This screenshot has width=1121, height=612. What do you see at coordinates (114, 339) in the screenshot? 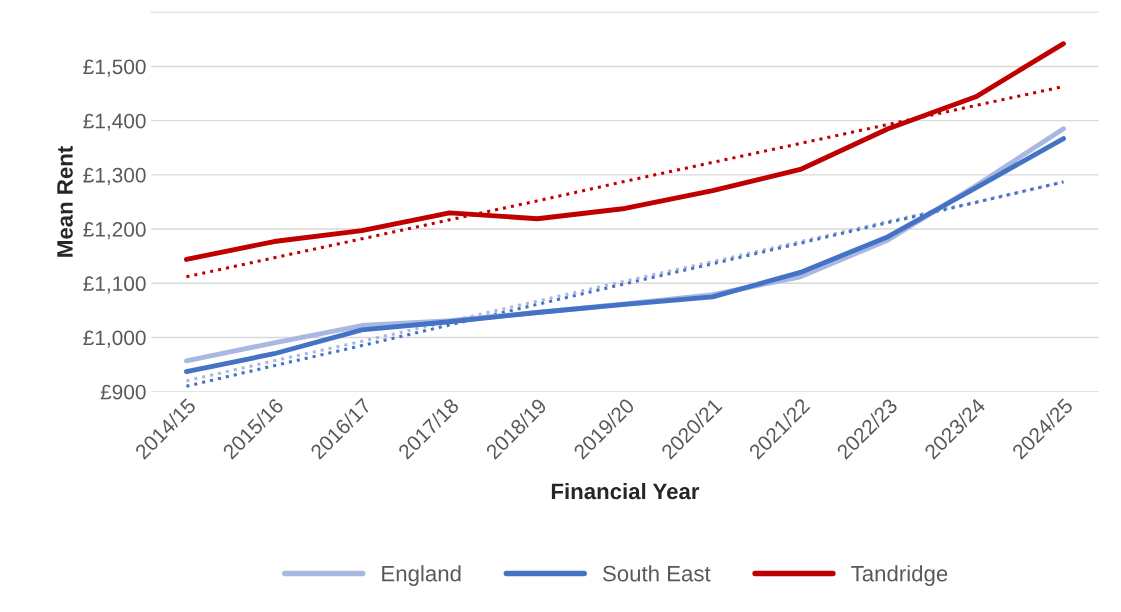
I see `y-tick-label: £1,000` at bounding box center [114, 339].